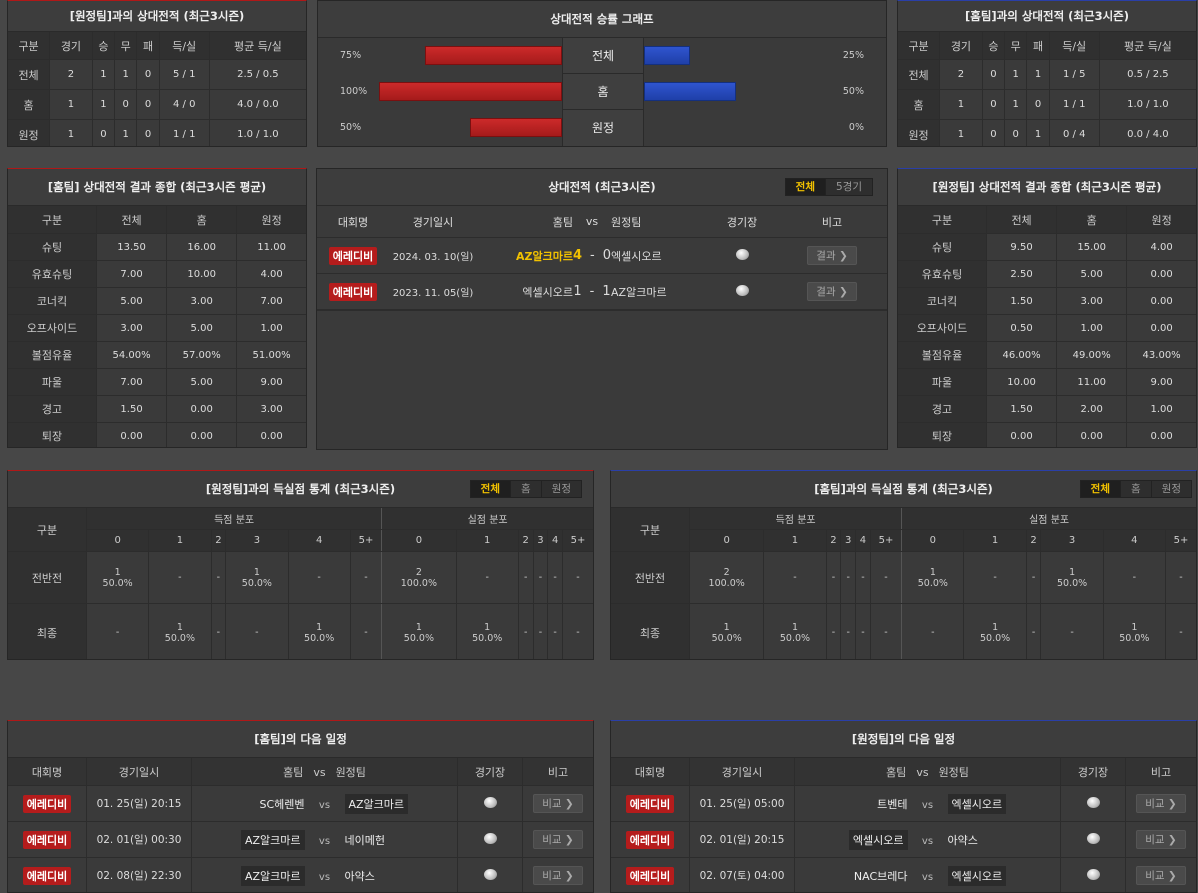  I want to click on away-team: AZ알크마르, so click(659, 291).